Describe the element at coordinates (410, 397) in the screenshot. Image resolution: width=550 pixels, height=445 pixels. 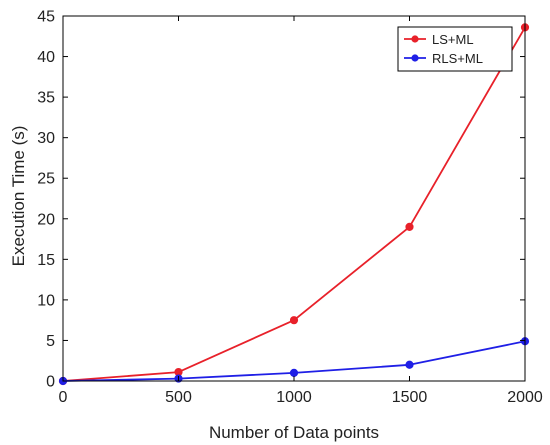
I see `x-tick-label-3: 1500` at that location.